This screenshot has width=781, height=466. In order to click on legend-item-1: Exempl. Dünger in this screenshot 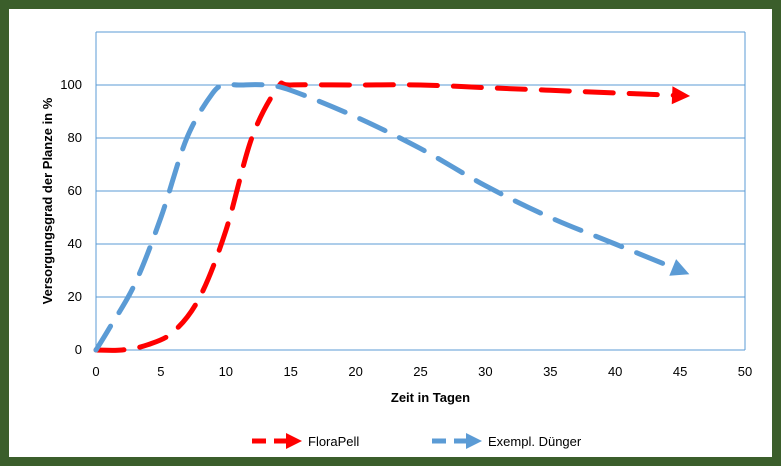, I will do `click(507, 441)`.